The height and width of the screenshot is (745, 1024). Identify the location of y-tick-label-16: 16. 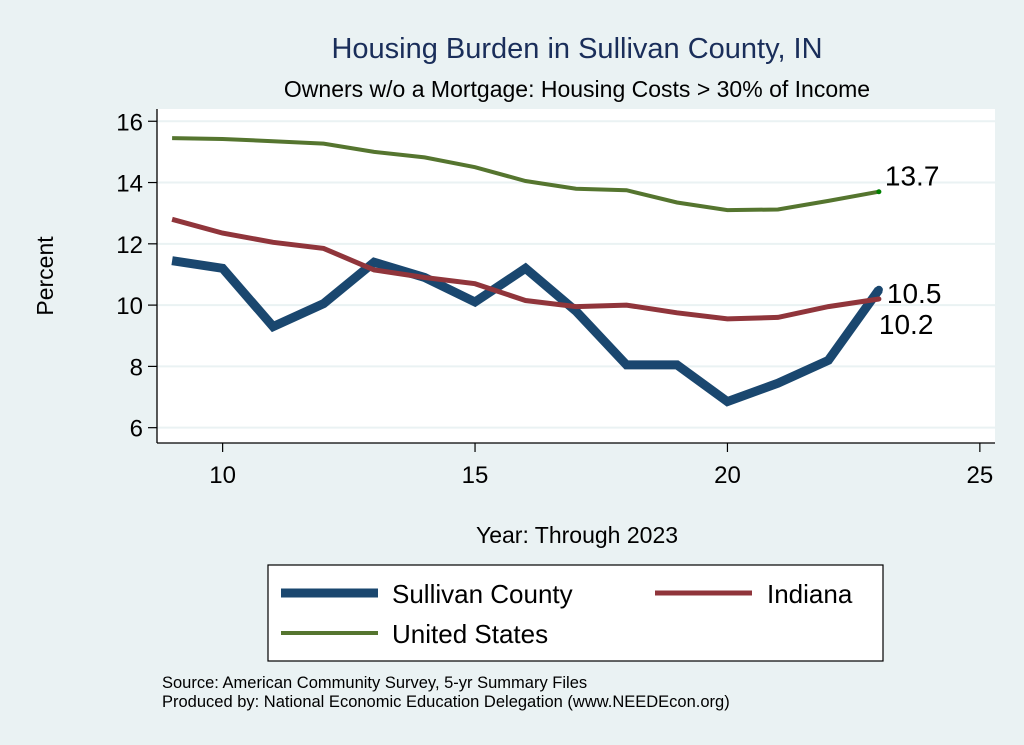
(129, 122).